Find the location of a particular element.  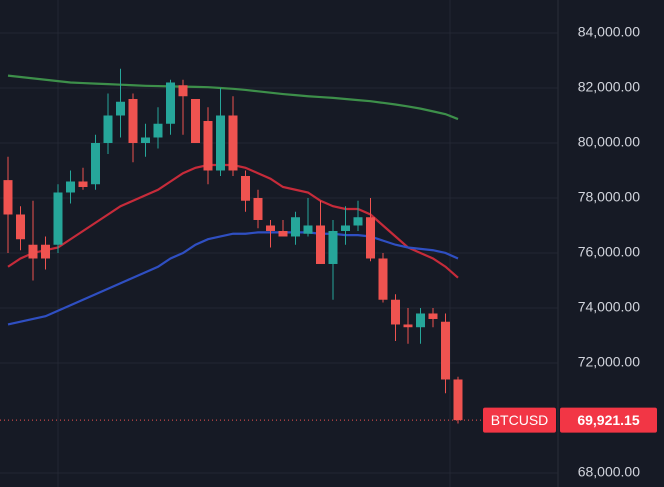

y-tick-label: 72,000.00 is located at coordinates (609, 362).